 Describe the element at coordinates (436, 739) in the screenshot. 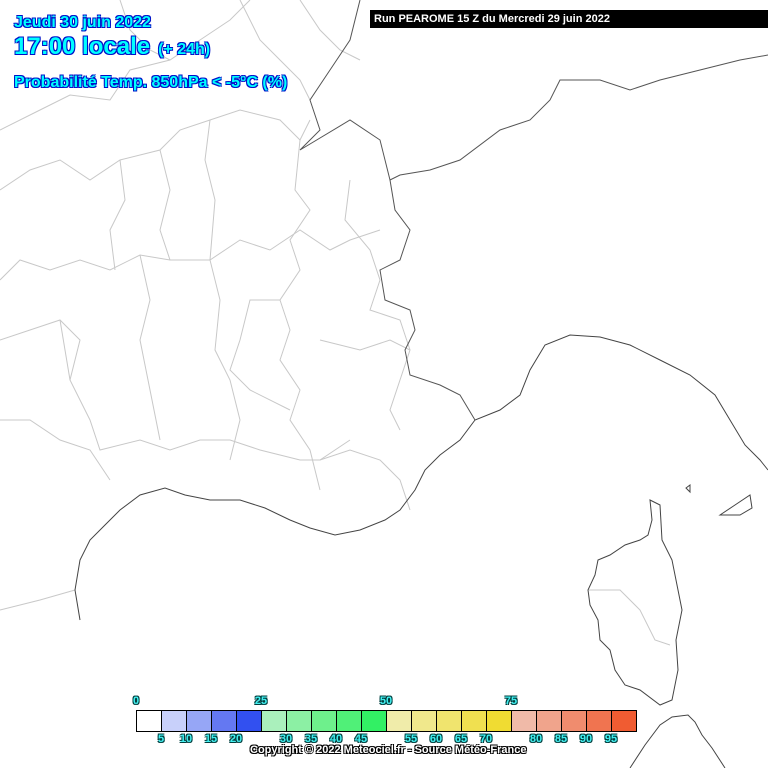

I see `legend-label-bottom: 60` at that location.